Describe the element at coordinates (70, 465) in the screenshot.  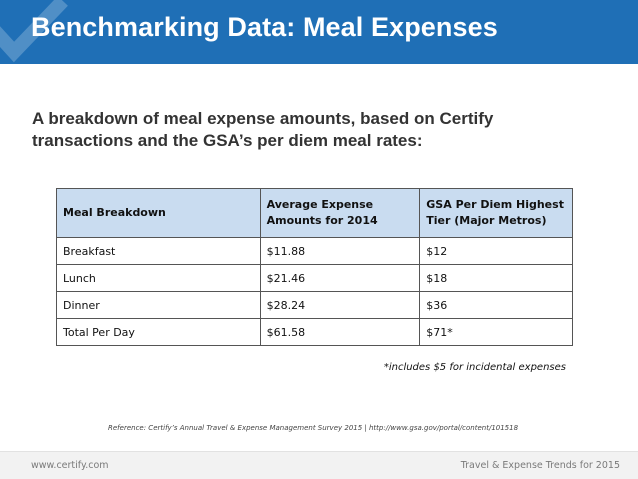
I see `footer-website: www.certify.com` at that location.